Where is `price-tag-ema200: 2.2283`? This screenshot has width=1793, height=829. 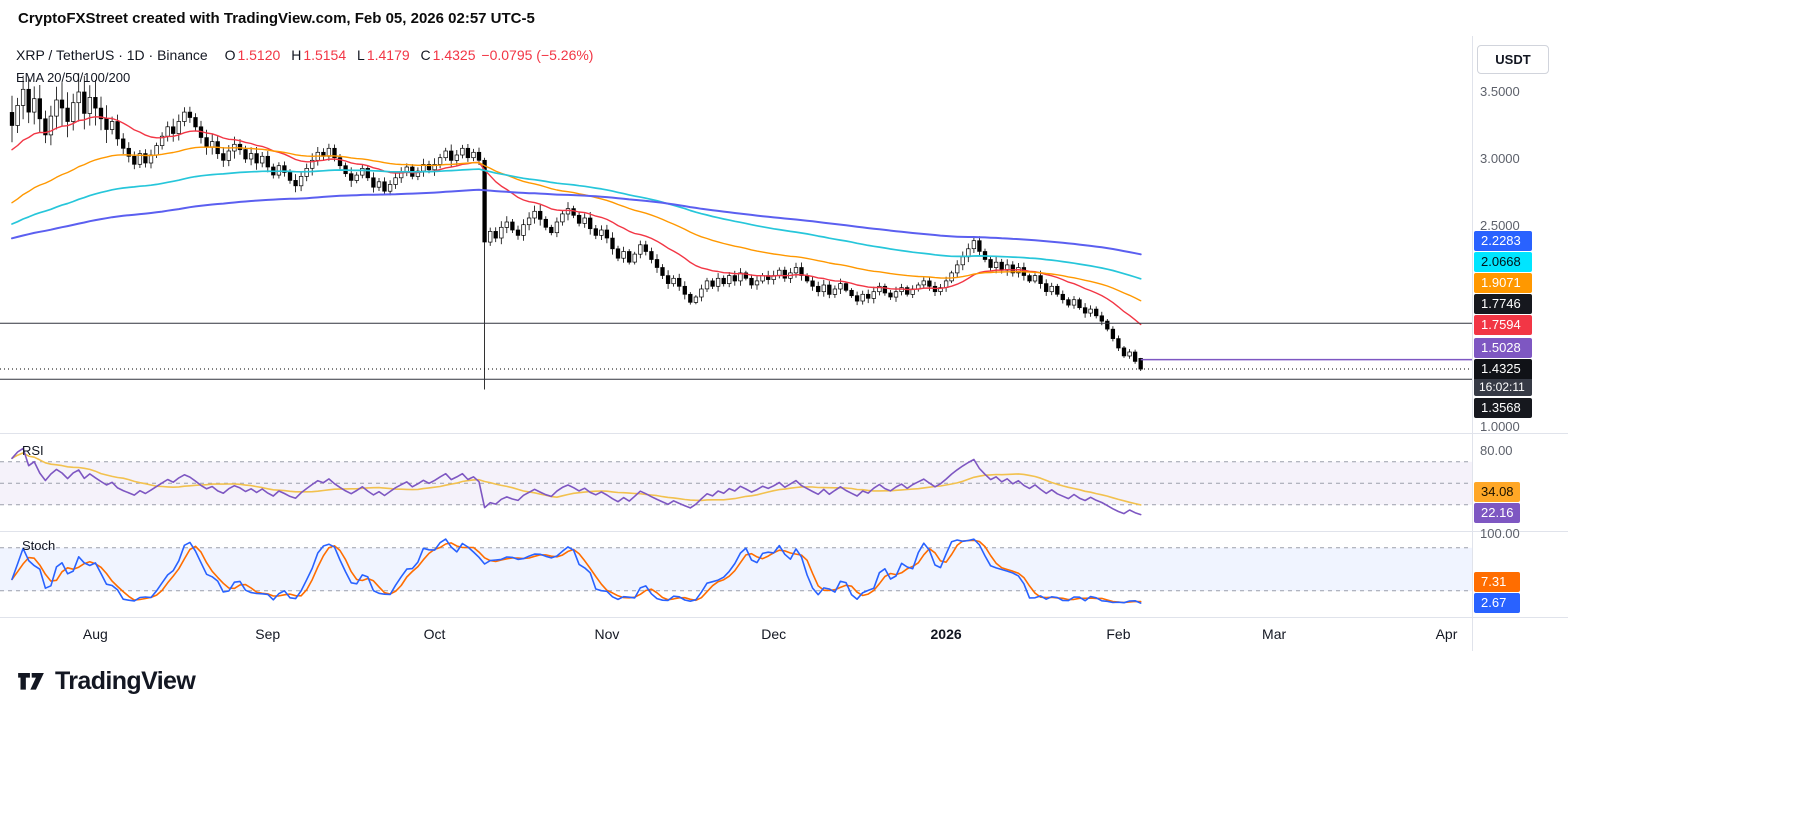
price-tag-ema200: 2.2283 is located at coordinates (1503, 241).